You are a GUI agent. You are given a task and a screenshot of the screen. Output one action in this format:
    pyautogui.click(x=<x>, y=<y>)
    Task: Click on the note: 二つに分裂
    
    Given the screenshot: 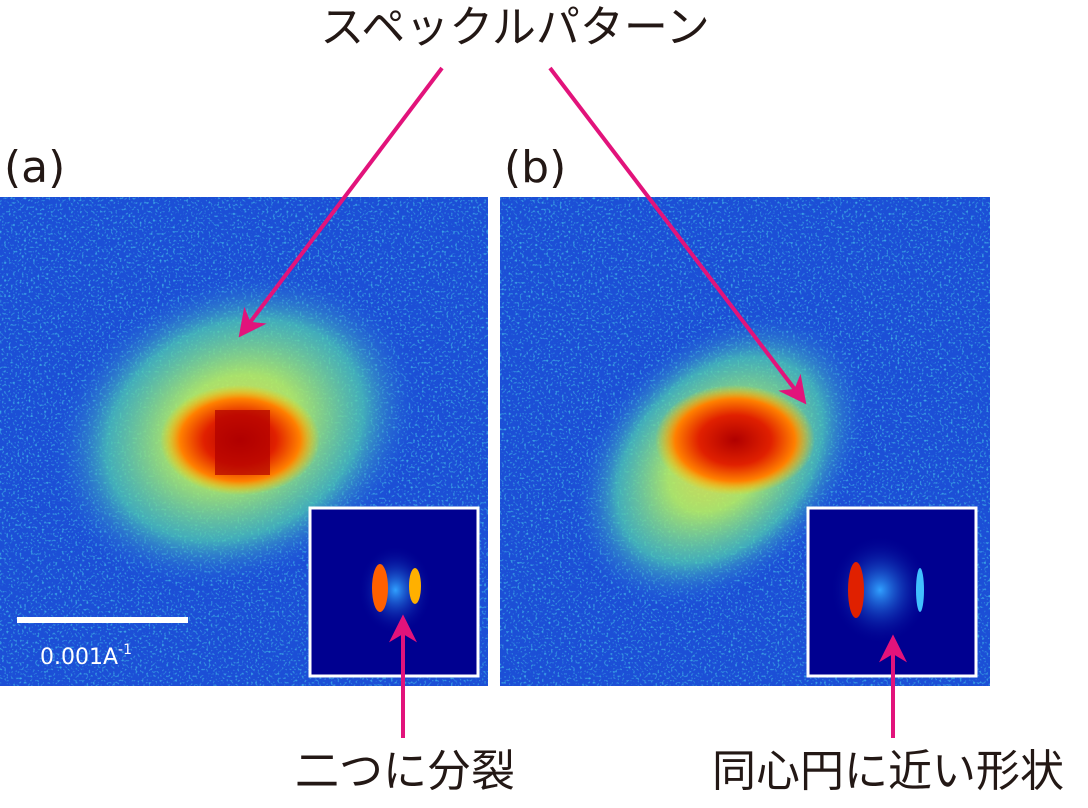 What is the action you would take?
    pyautogui.click(x=405, y=771)
    